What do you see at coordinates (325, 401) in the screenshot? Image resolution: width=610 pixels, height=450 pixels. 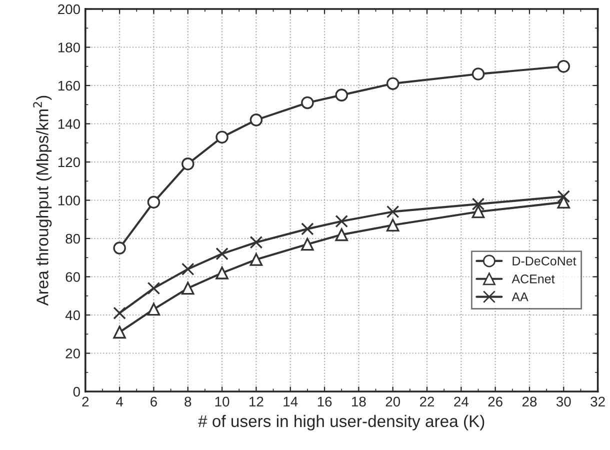 I see `x-tick-label: 16` at bounding box center [325, 401].